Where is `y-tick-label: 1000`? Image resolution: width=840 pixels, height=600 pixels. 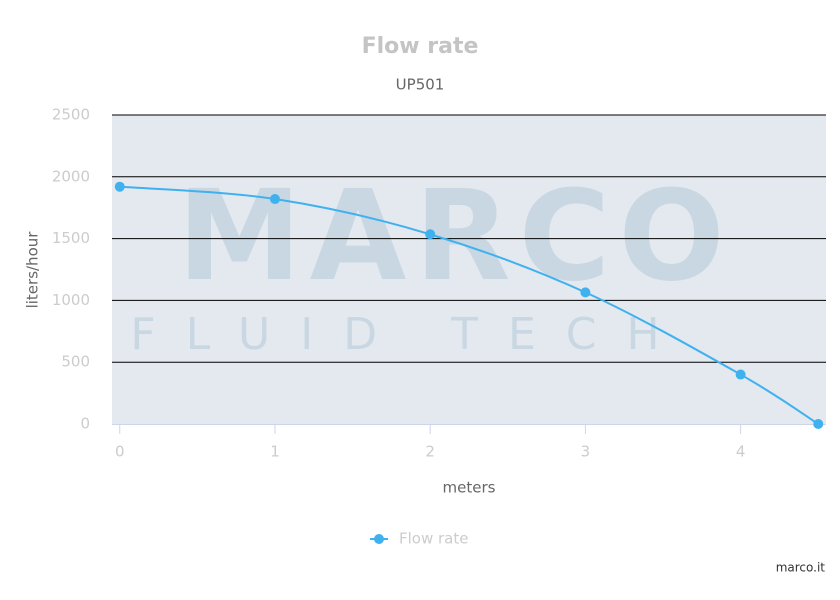 y-tick-label: 1000 is located at coordinates (71, 300).